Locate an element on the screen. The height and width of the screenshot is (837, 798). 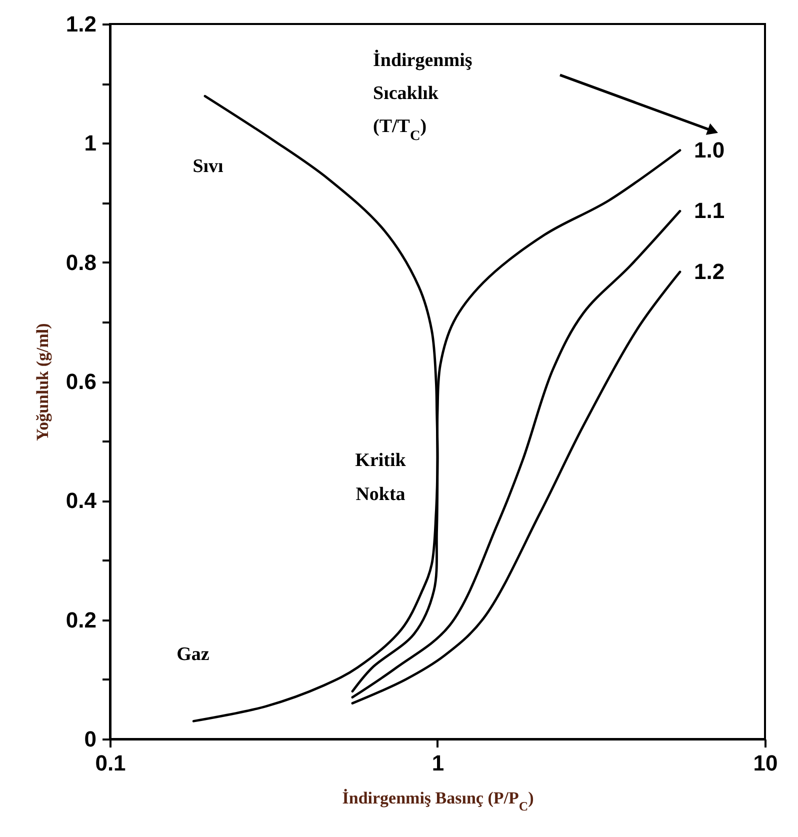
y-tick-label: 0 is located at coordinates (90, 739).